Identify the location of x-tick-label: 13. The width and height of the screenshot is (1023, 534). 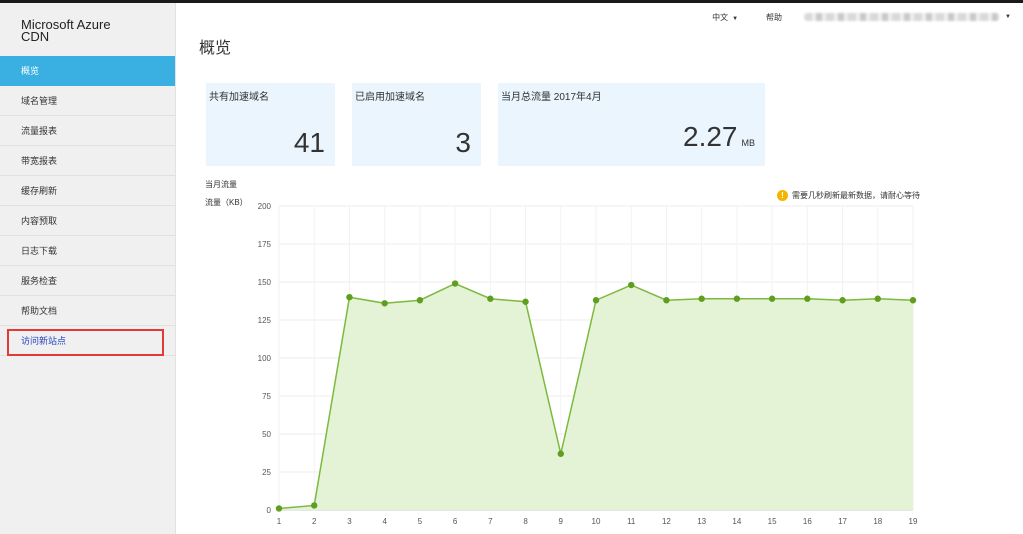
(701, 521).